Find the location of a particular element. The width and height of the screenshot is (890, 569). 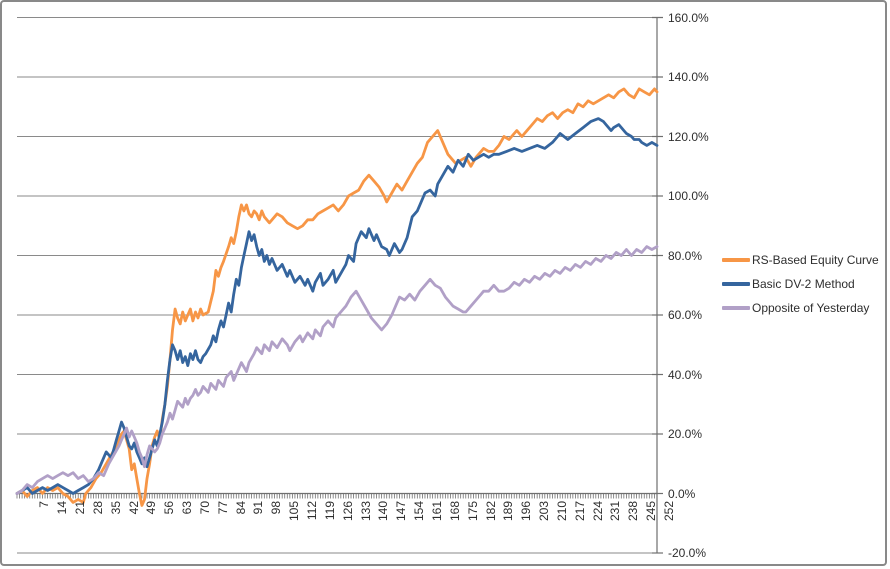

y-axis-tick-label: 120.0% is located at coordinates (688, 136).